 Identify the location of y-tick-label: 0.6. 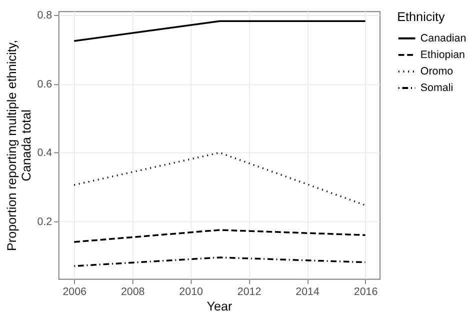
(44, 84).